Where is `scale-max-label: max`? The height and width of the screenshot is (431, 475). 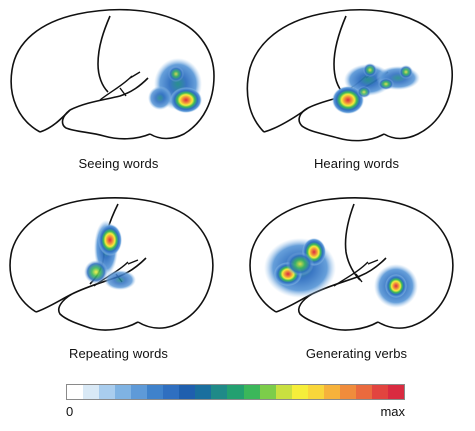
scale-max-label: max is located at coordinates (392, 411).